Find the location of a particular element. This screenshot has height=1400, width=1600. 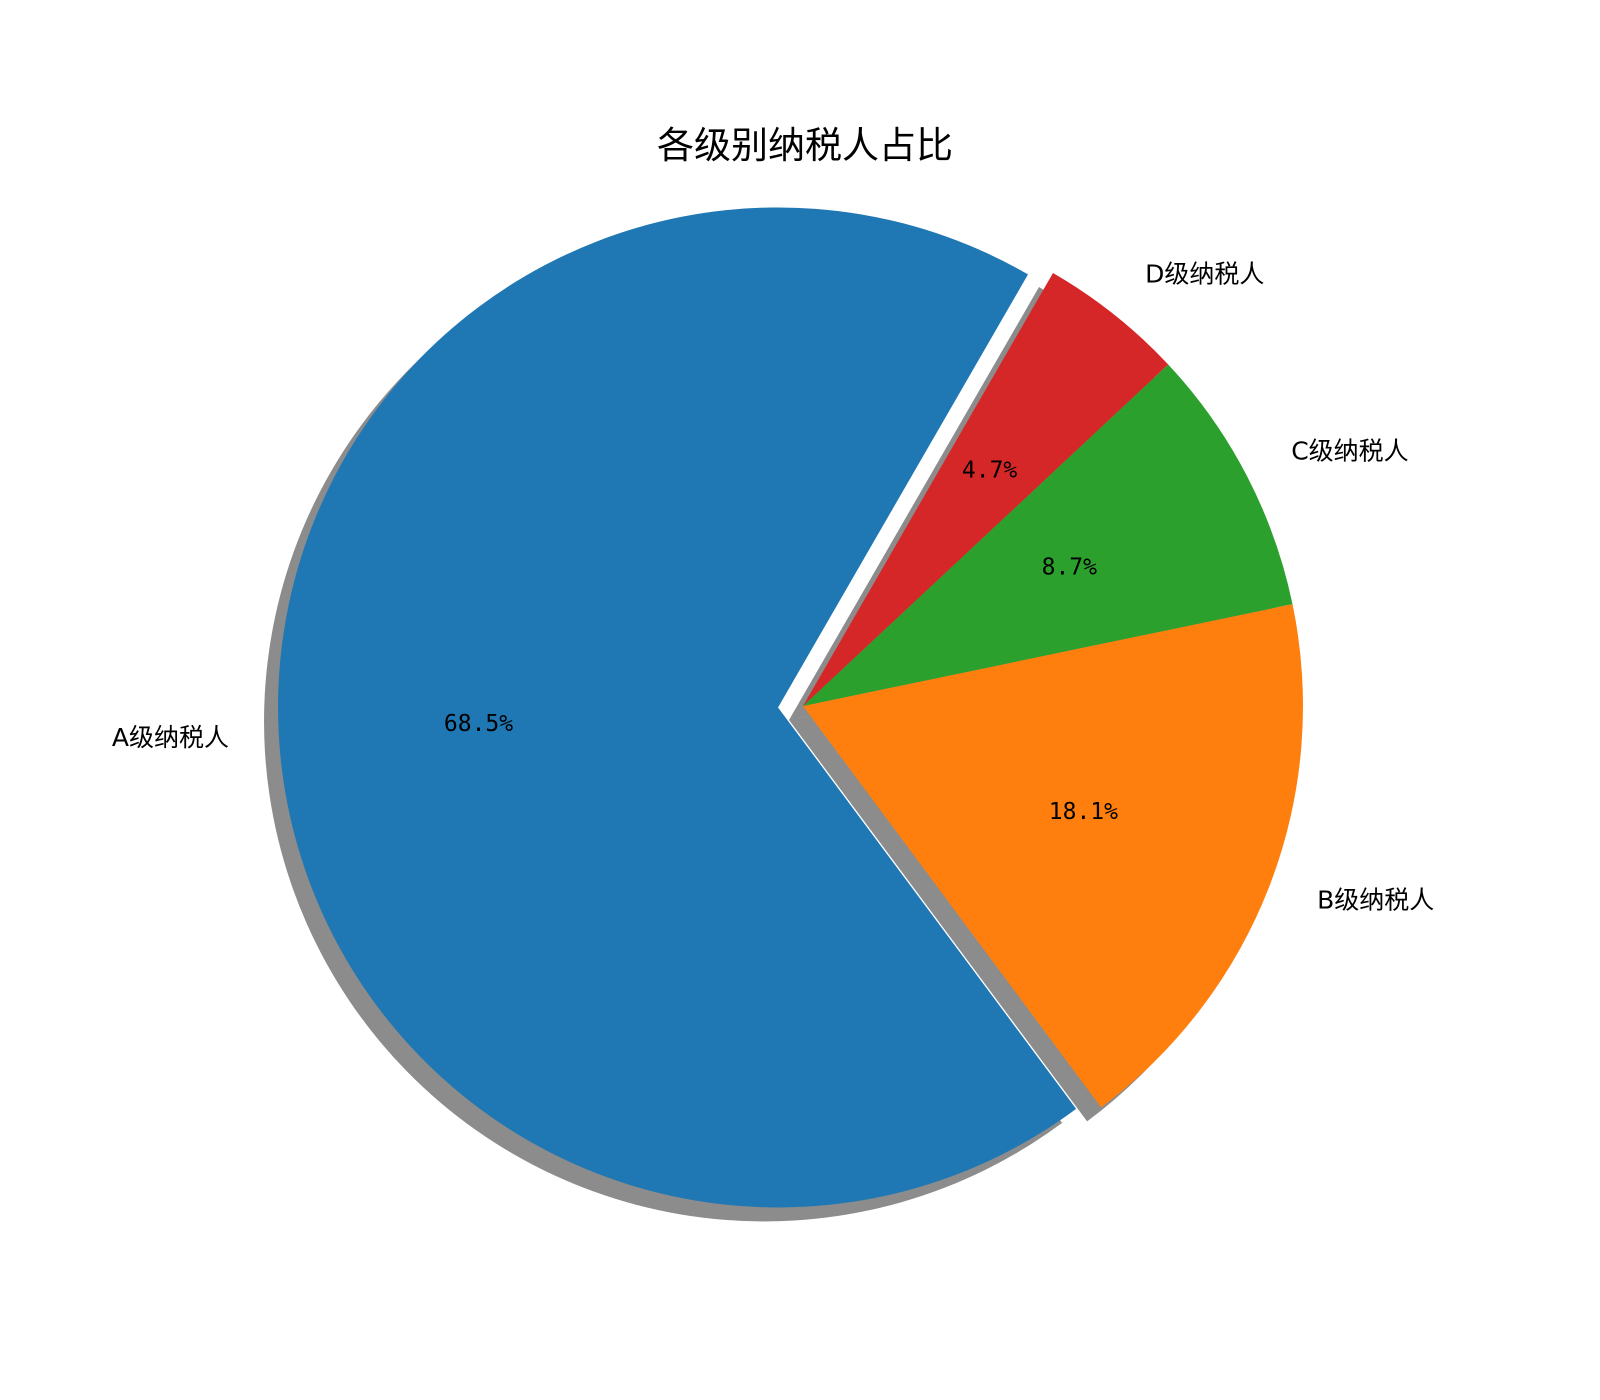

pie-slice-b is located at coordinates (1053, 856).